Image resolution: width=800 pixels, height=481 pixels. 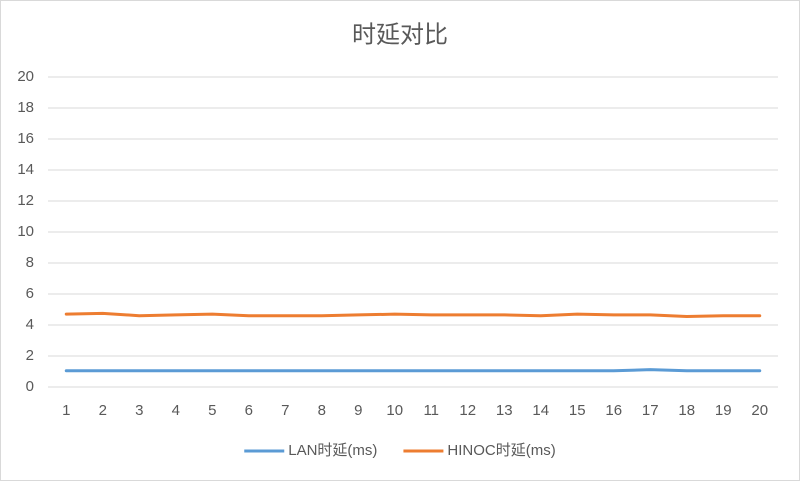 What do you see at coordinates (139, 410) in the screenshot?
I see `x-tick-label: 3` at bounding box center [139, 410].